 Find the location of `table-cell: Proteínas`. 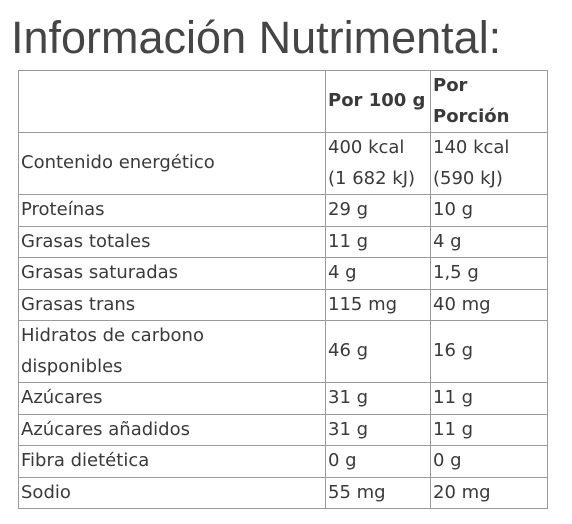

table-cell: Proteínas is located at coordinates (172, 210).